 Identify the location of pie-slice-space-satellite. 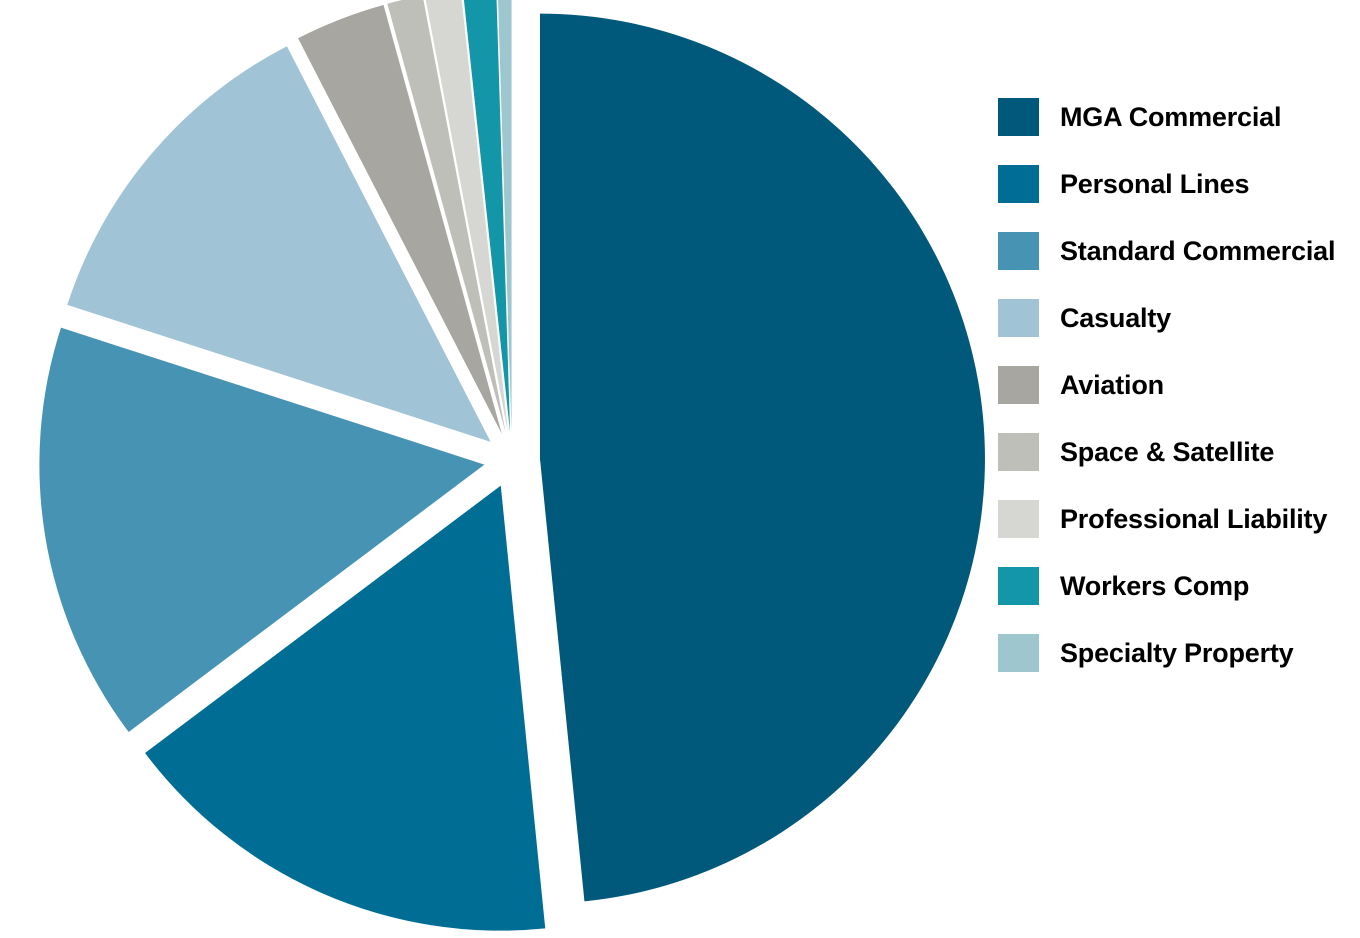
(446, 216).